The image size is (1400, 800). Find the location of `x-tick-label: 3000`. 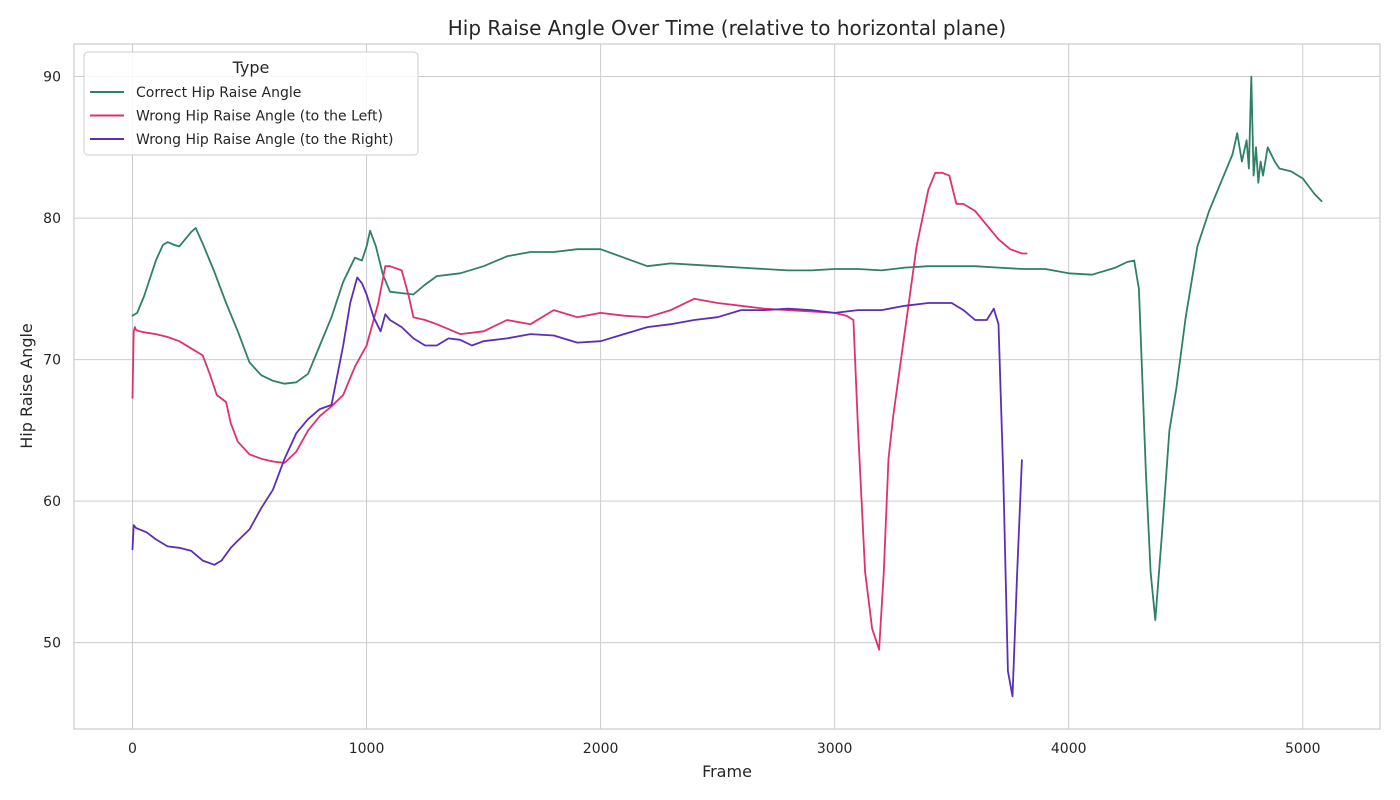

x-tick-label: 3000 is located at coordinates (835, 749).